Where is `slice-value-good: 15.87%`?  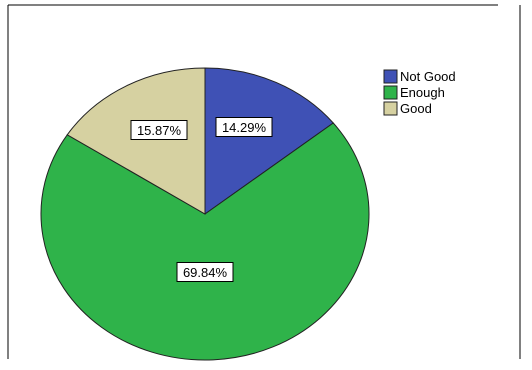
slice-value-good: 15.87% is located at coordinates (159, 130).